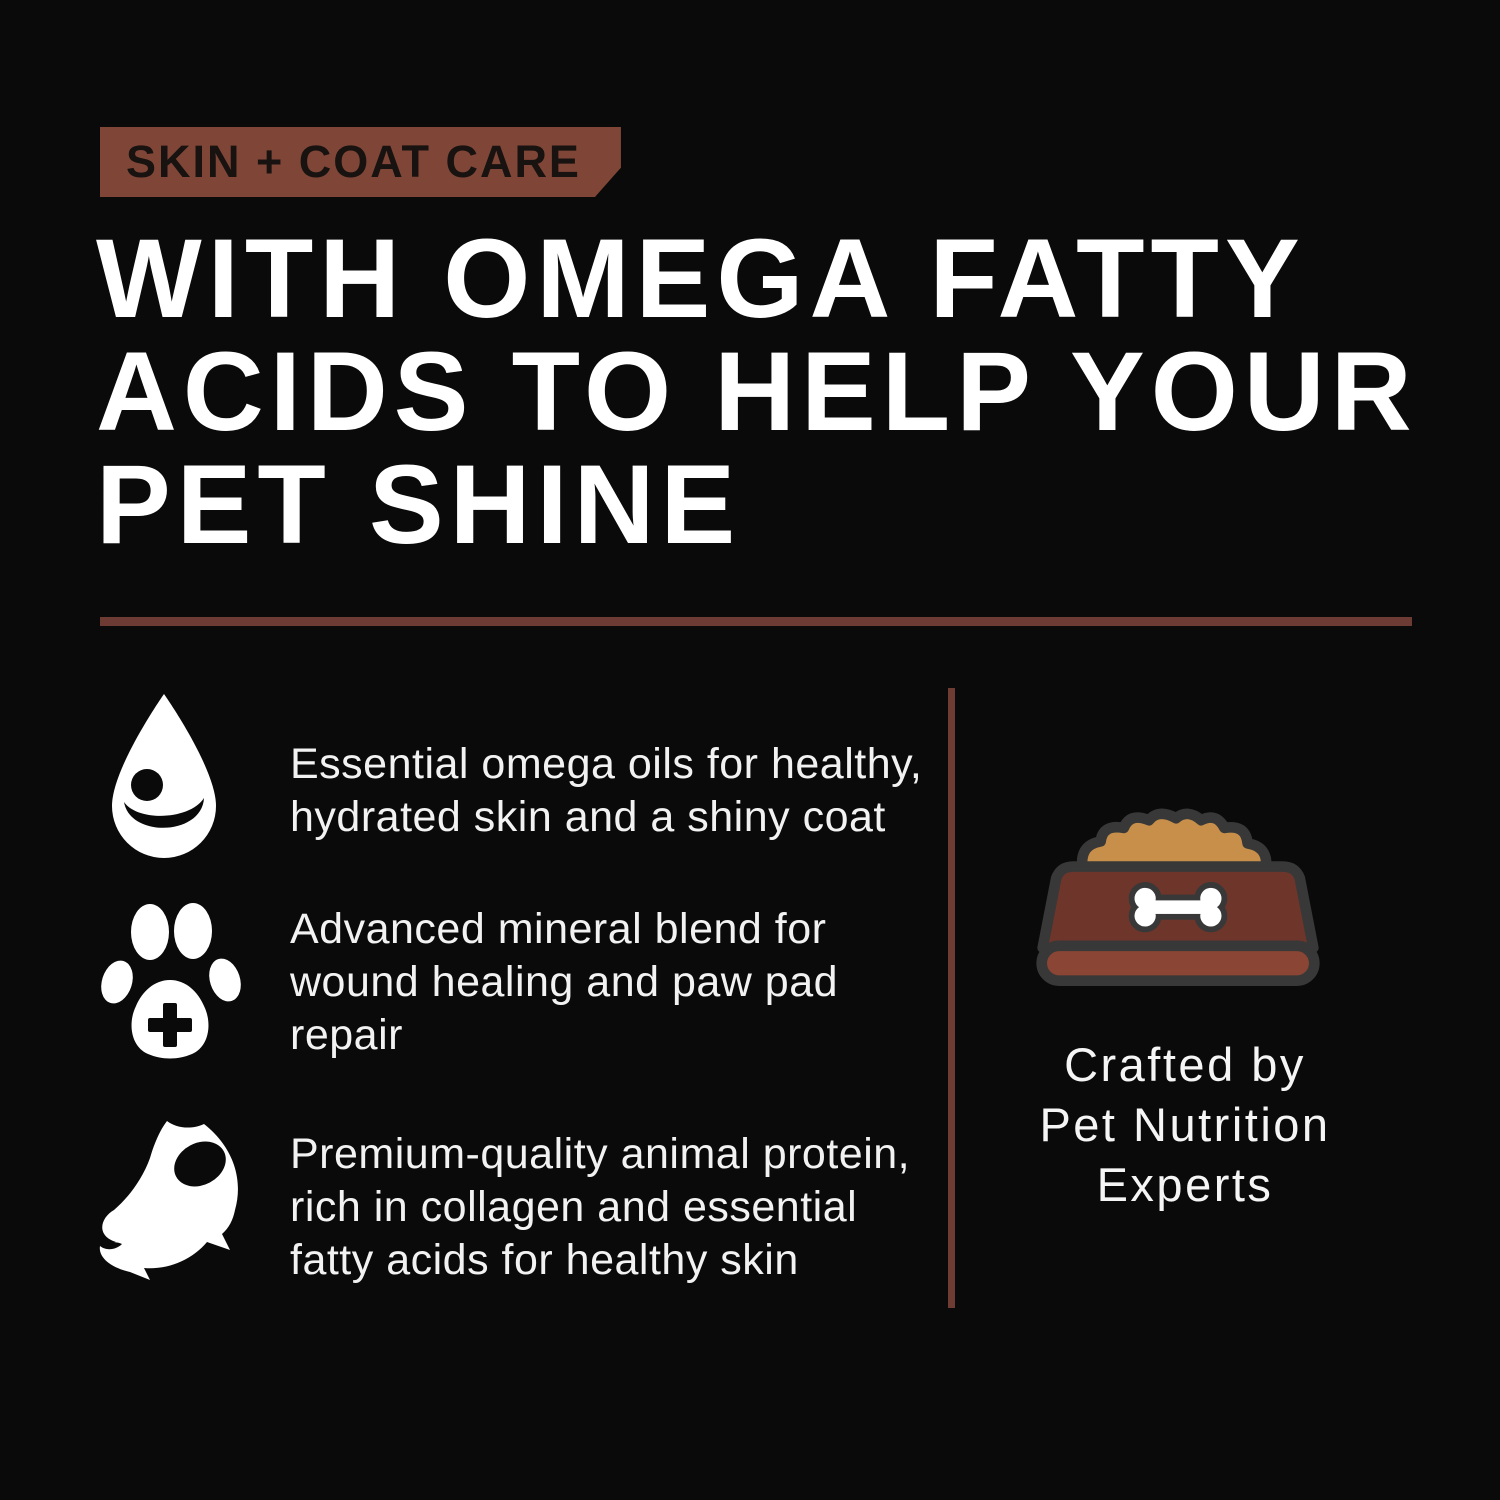 The width and height of the screenshot is (1500, 1500). Describe the element at coordinates (1178, 897) in the screenshot. I see `dog-food-bowl-icon` at that location.